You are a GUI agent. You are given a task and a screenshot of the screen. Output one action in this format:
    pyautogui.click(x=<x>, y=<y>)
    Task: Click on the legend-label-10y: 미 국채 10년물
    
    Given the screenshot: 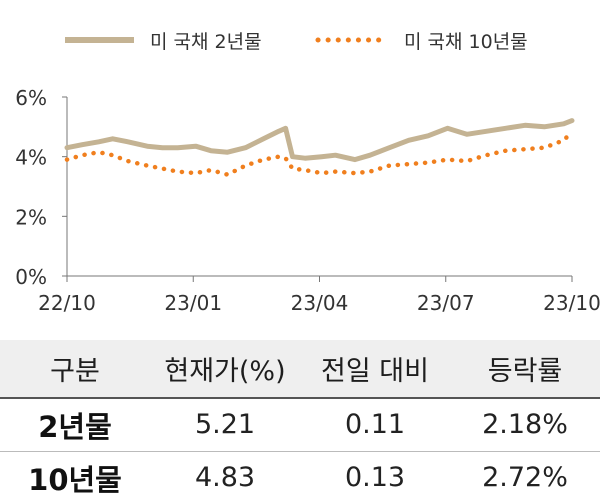 What is the action you would take?
    pyautogui.click(x=466, y=42)
    